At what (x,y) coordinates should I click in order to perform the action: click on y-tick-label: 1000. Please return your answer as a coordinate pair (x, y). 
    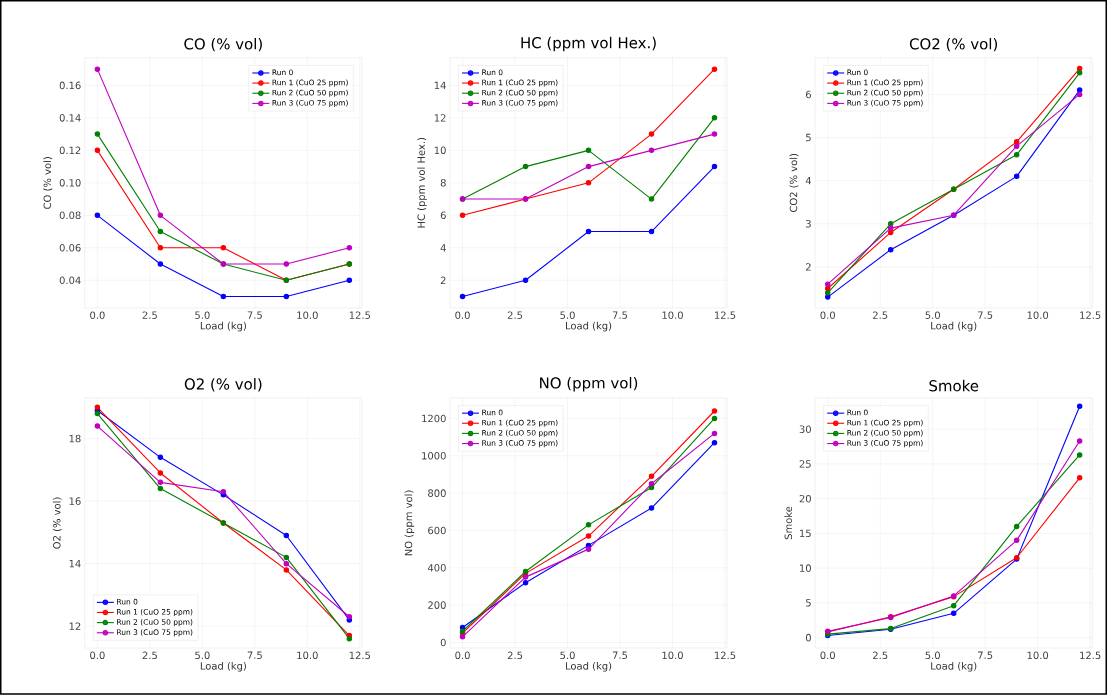
    Looking at the image, I should click on (434, 456).